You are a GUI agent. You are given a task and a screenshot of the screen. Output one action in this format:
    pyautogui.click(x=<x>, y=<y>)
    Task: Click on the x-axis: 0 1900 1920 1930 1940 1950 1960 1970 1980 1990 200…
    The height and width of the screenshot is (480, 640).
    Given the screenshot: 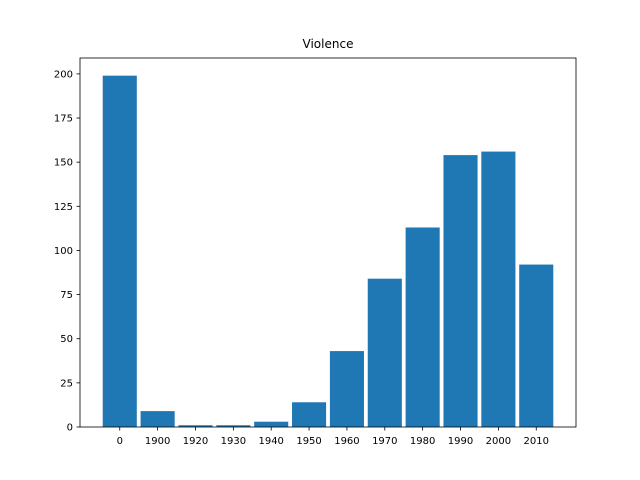 What is the action you would take?
    pyautogui.click(x=333, y=437)
    